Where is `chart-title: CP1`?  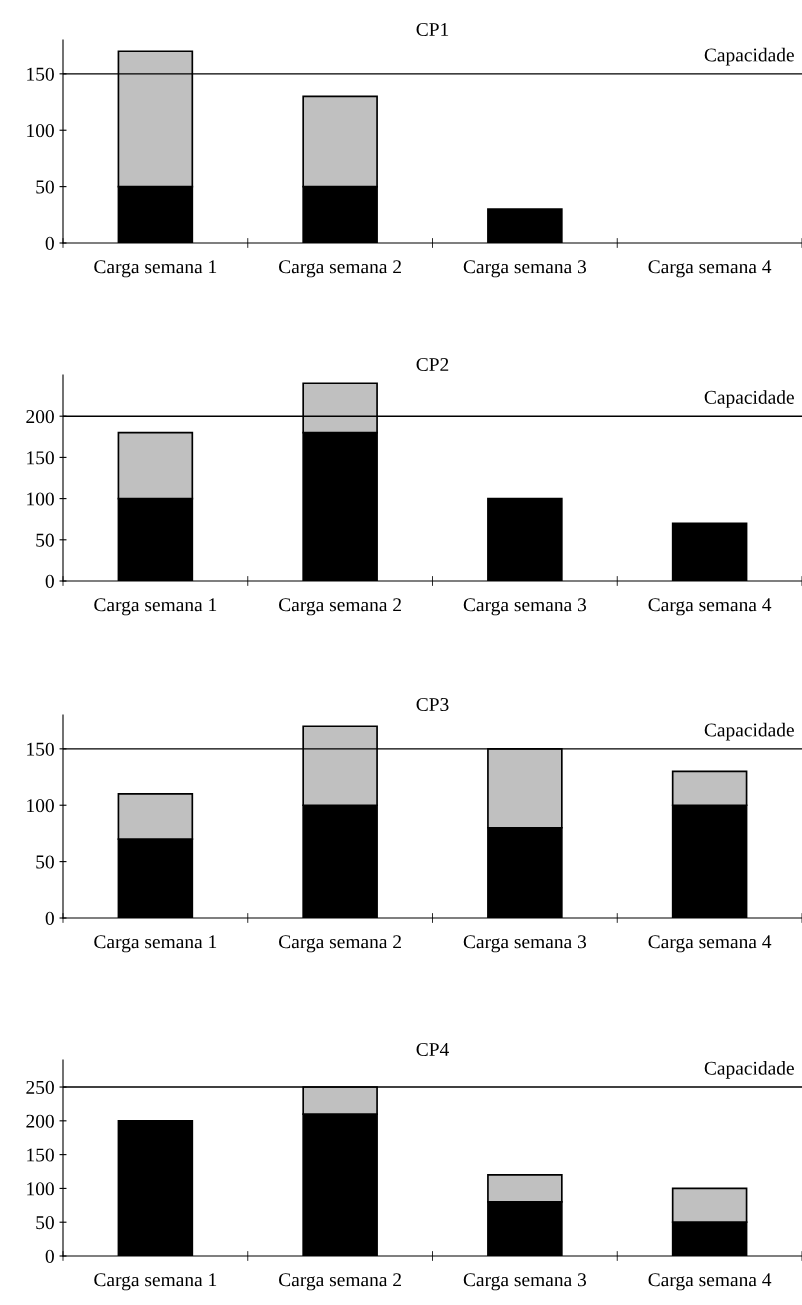 chart-title: CP1 is located at coordinates (432, 29).